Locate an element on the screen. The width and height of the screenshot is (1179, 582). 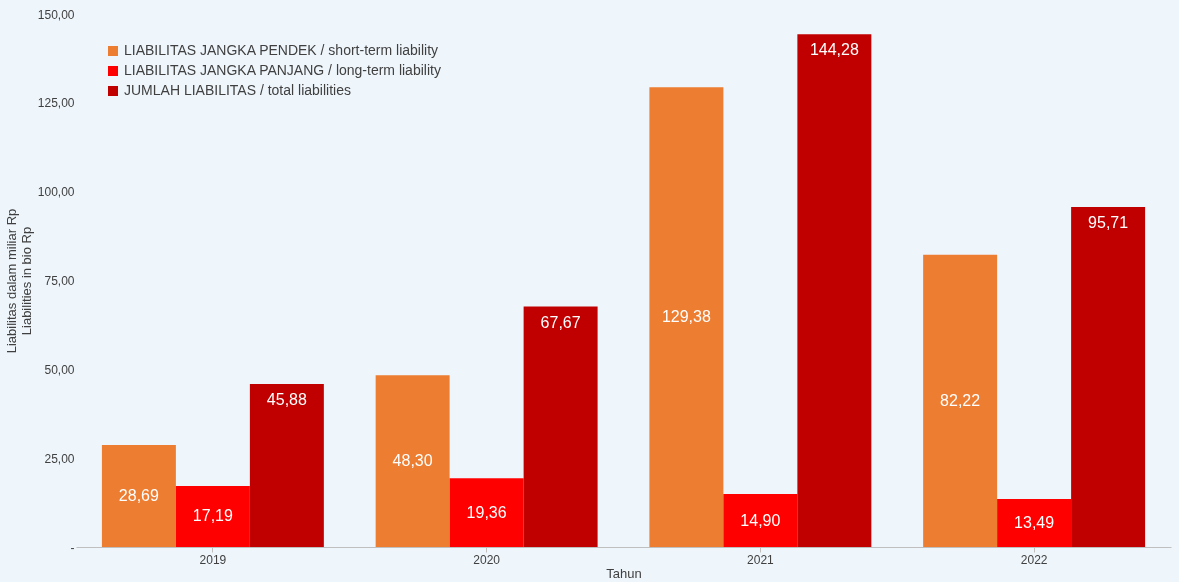
data-label: 48,30 is located at coordinates (412, 461).